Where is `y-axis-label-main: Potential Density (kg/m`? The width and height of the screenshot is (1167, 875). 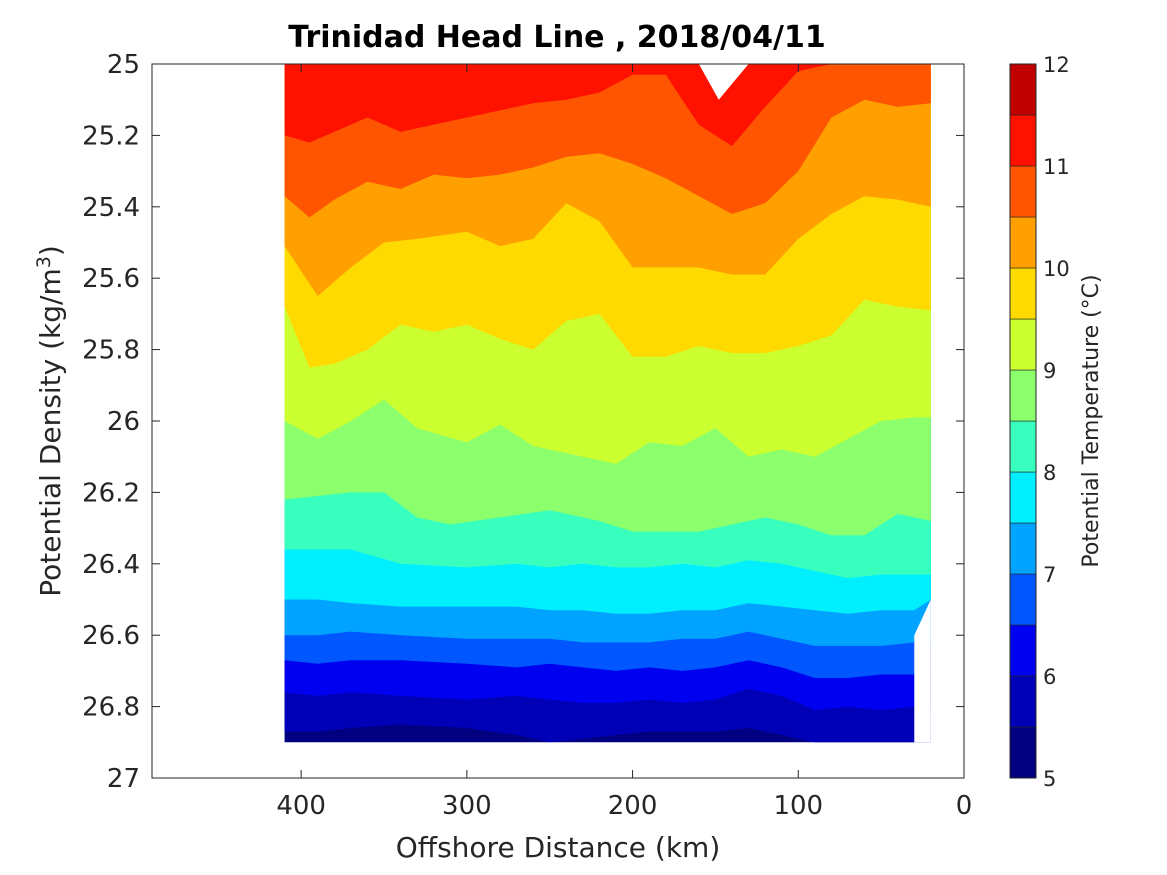
y-axis-label-main: Potential Density (kg/m is located at coordinates (50, 432).